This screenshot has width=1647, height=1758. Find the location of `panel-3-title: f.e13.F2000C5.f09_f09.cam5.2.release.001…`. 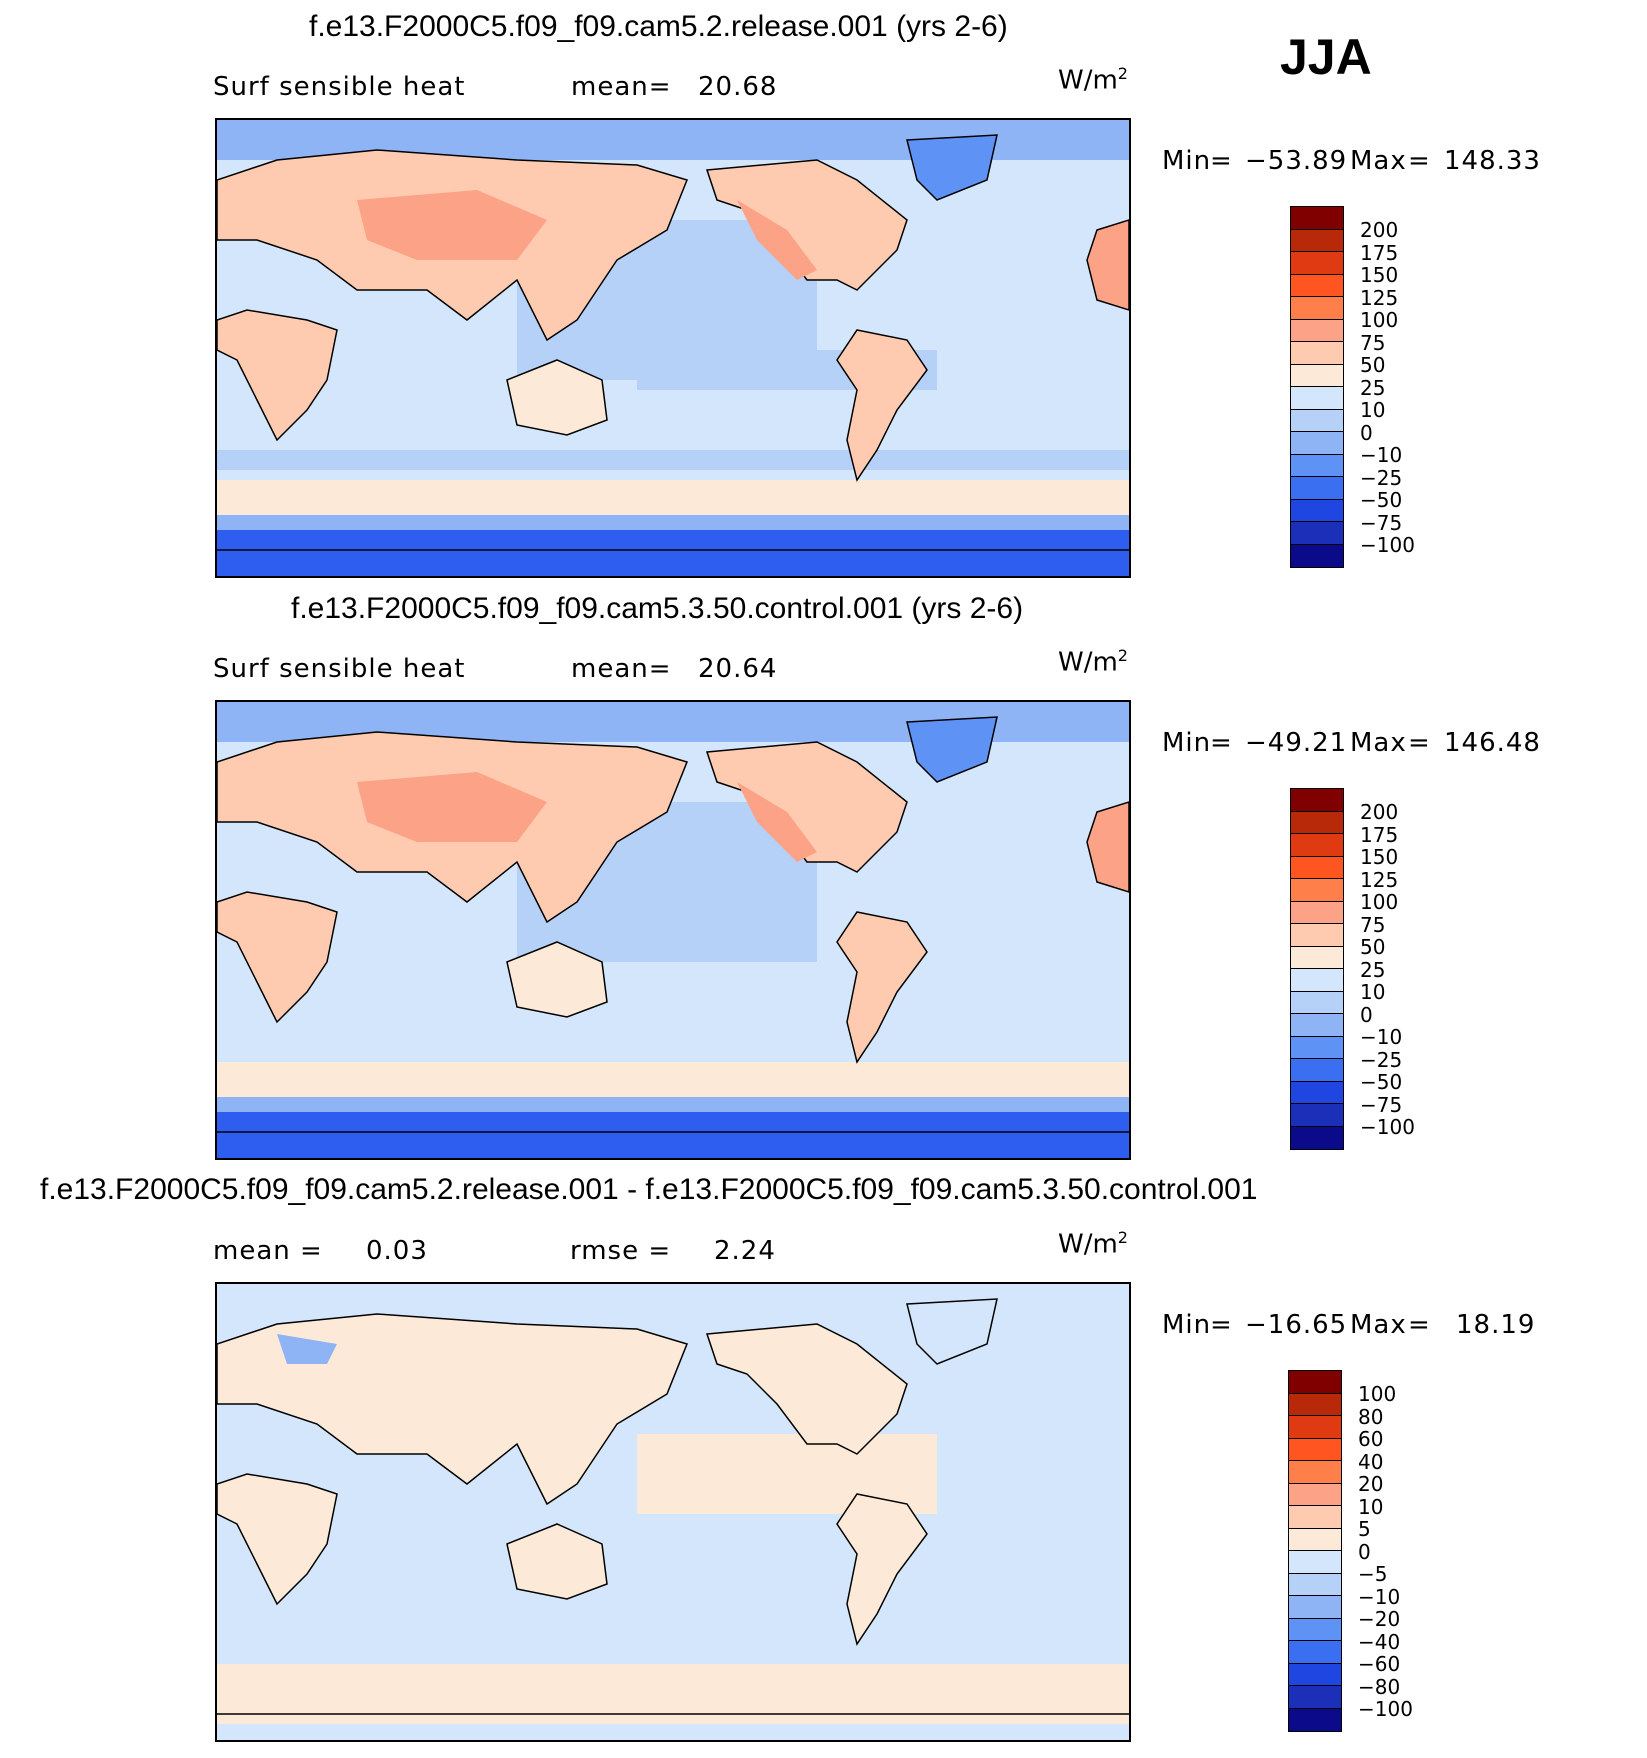

panel-3-title: f.e13.F2000C5.f09_f09.cam5.2.release.001… is located at coordinates (649, 1189).